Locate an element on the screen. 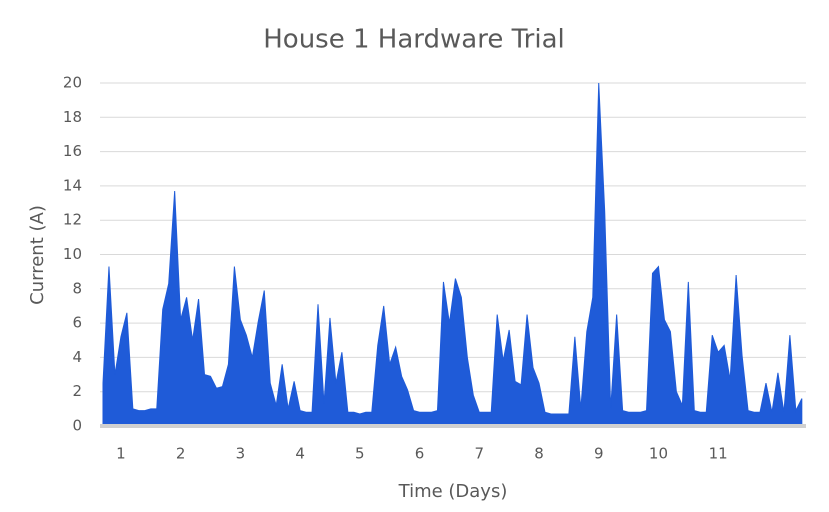 The width and height of the screenshot is (829, 512). baseline-band is located at coordinates (453, 426).